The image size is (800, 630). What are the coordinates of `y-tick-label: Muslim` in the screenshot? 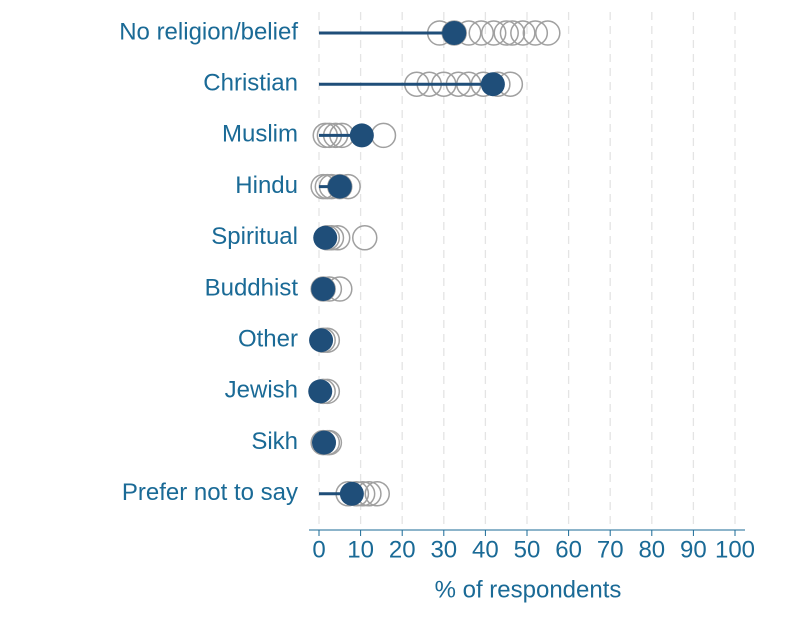 It's located at (260, 134).